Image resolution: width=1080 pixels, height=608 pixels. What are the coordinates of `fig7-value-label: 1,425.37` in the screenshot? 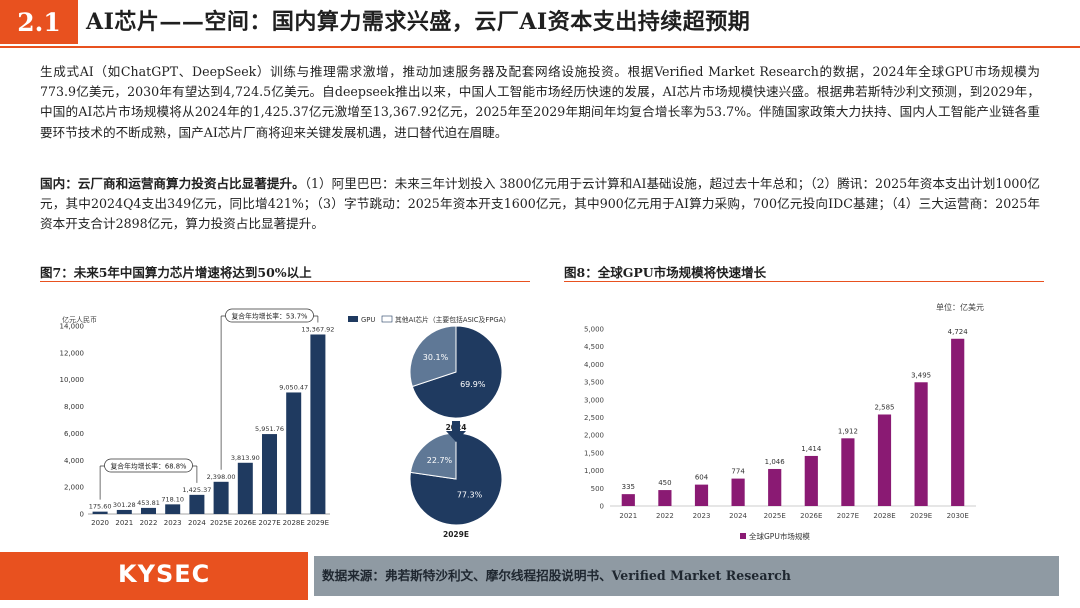 It's located at (196, 490).